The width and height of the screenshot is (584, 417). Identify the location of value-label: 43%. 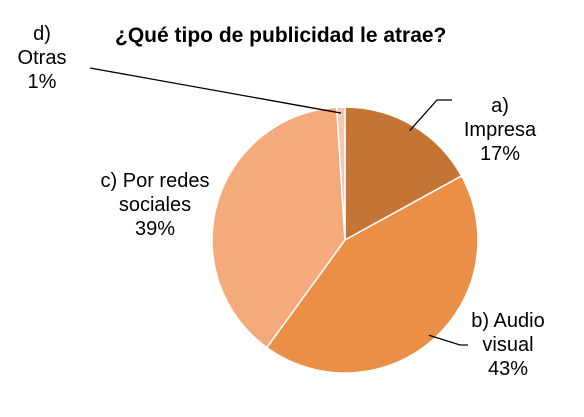
(508, 369).